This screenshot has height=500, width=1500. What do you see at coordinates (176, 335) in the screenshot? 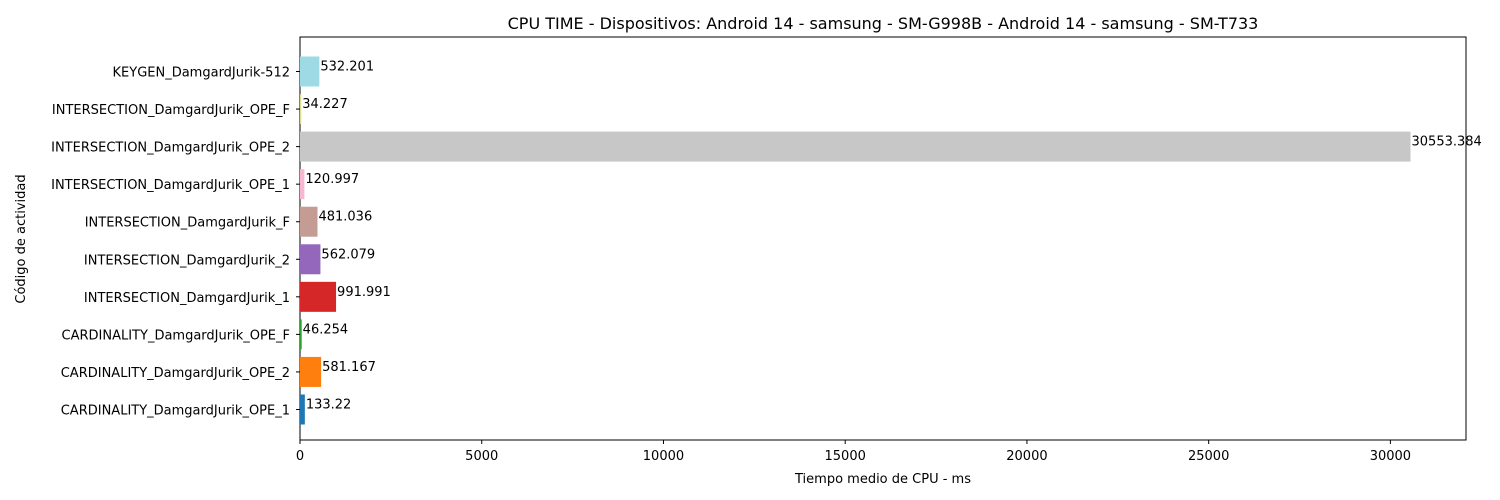
I see `category-label: CARDINALITY_DamgardJurik_OPE_F` at bounding box center [176, 335].